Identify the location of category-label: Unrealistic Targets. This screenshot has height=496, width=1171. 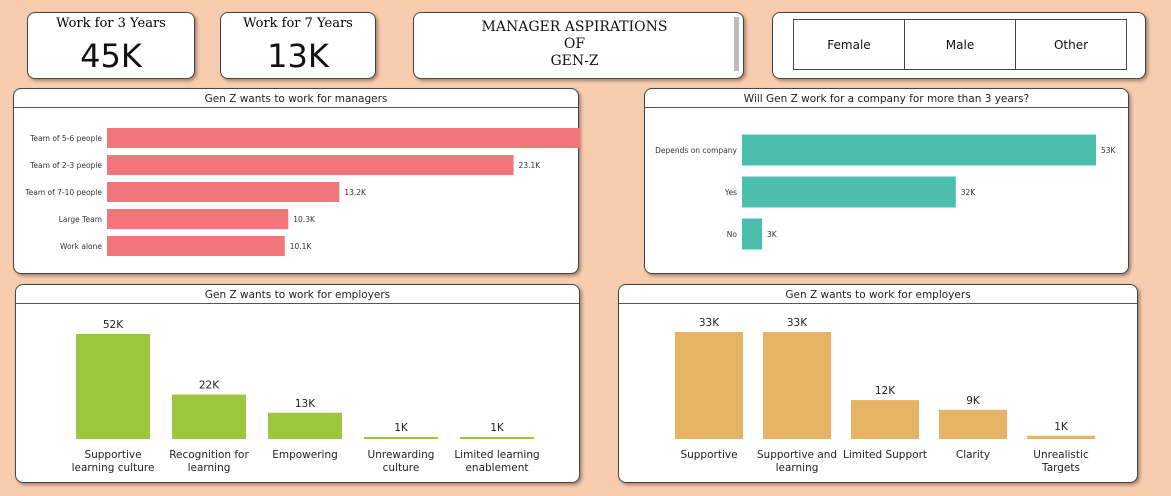
(1061, 461).